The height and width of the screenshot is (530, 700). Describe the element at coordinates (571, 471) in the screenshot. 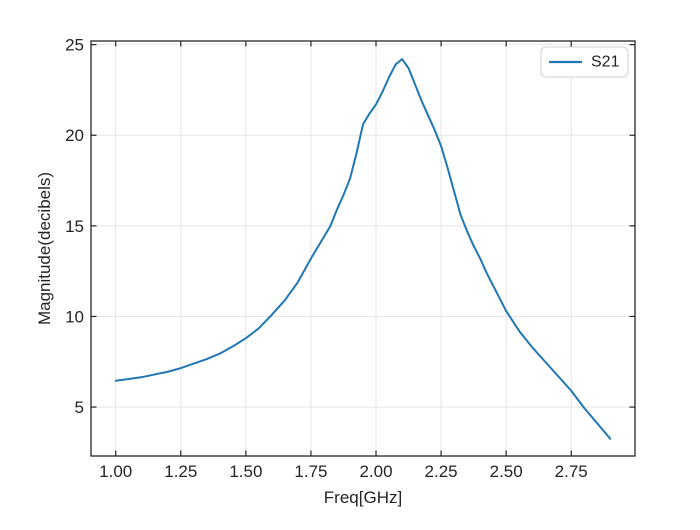

I see `x-tick-label: 2.75` at that location.